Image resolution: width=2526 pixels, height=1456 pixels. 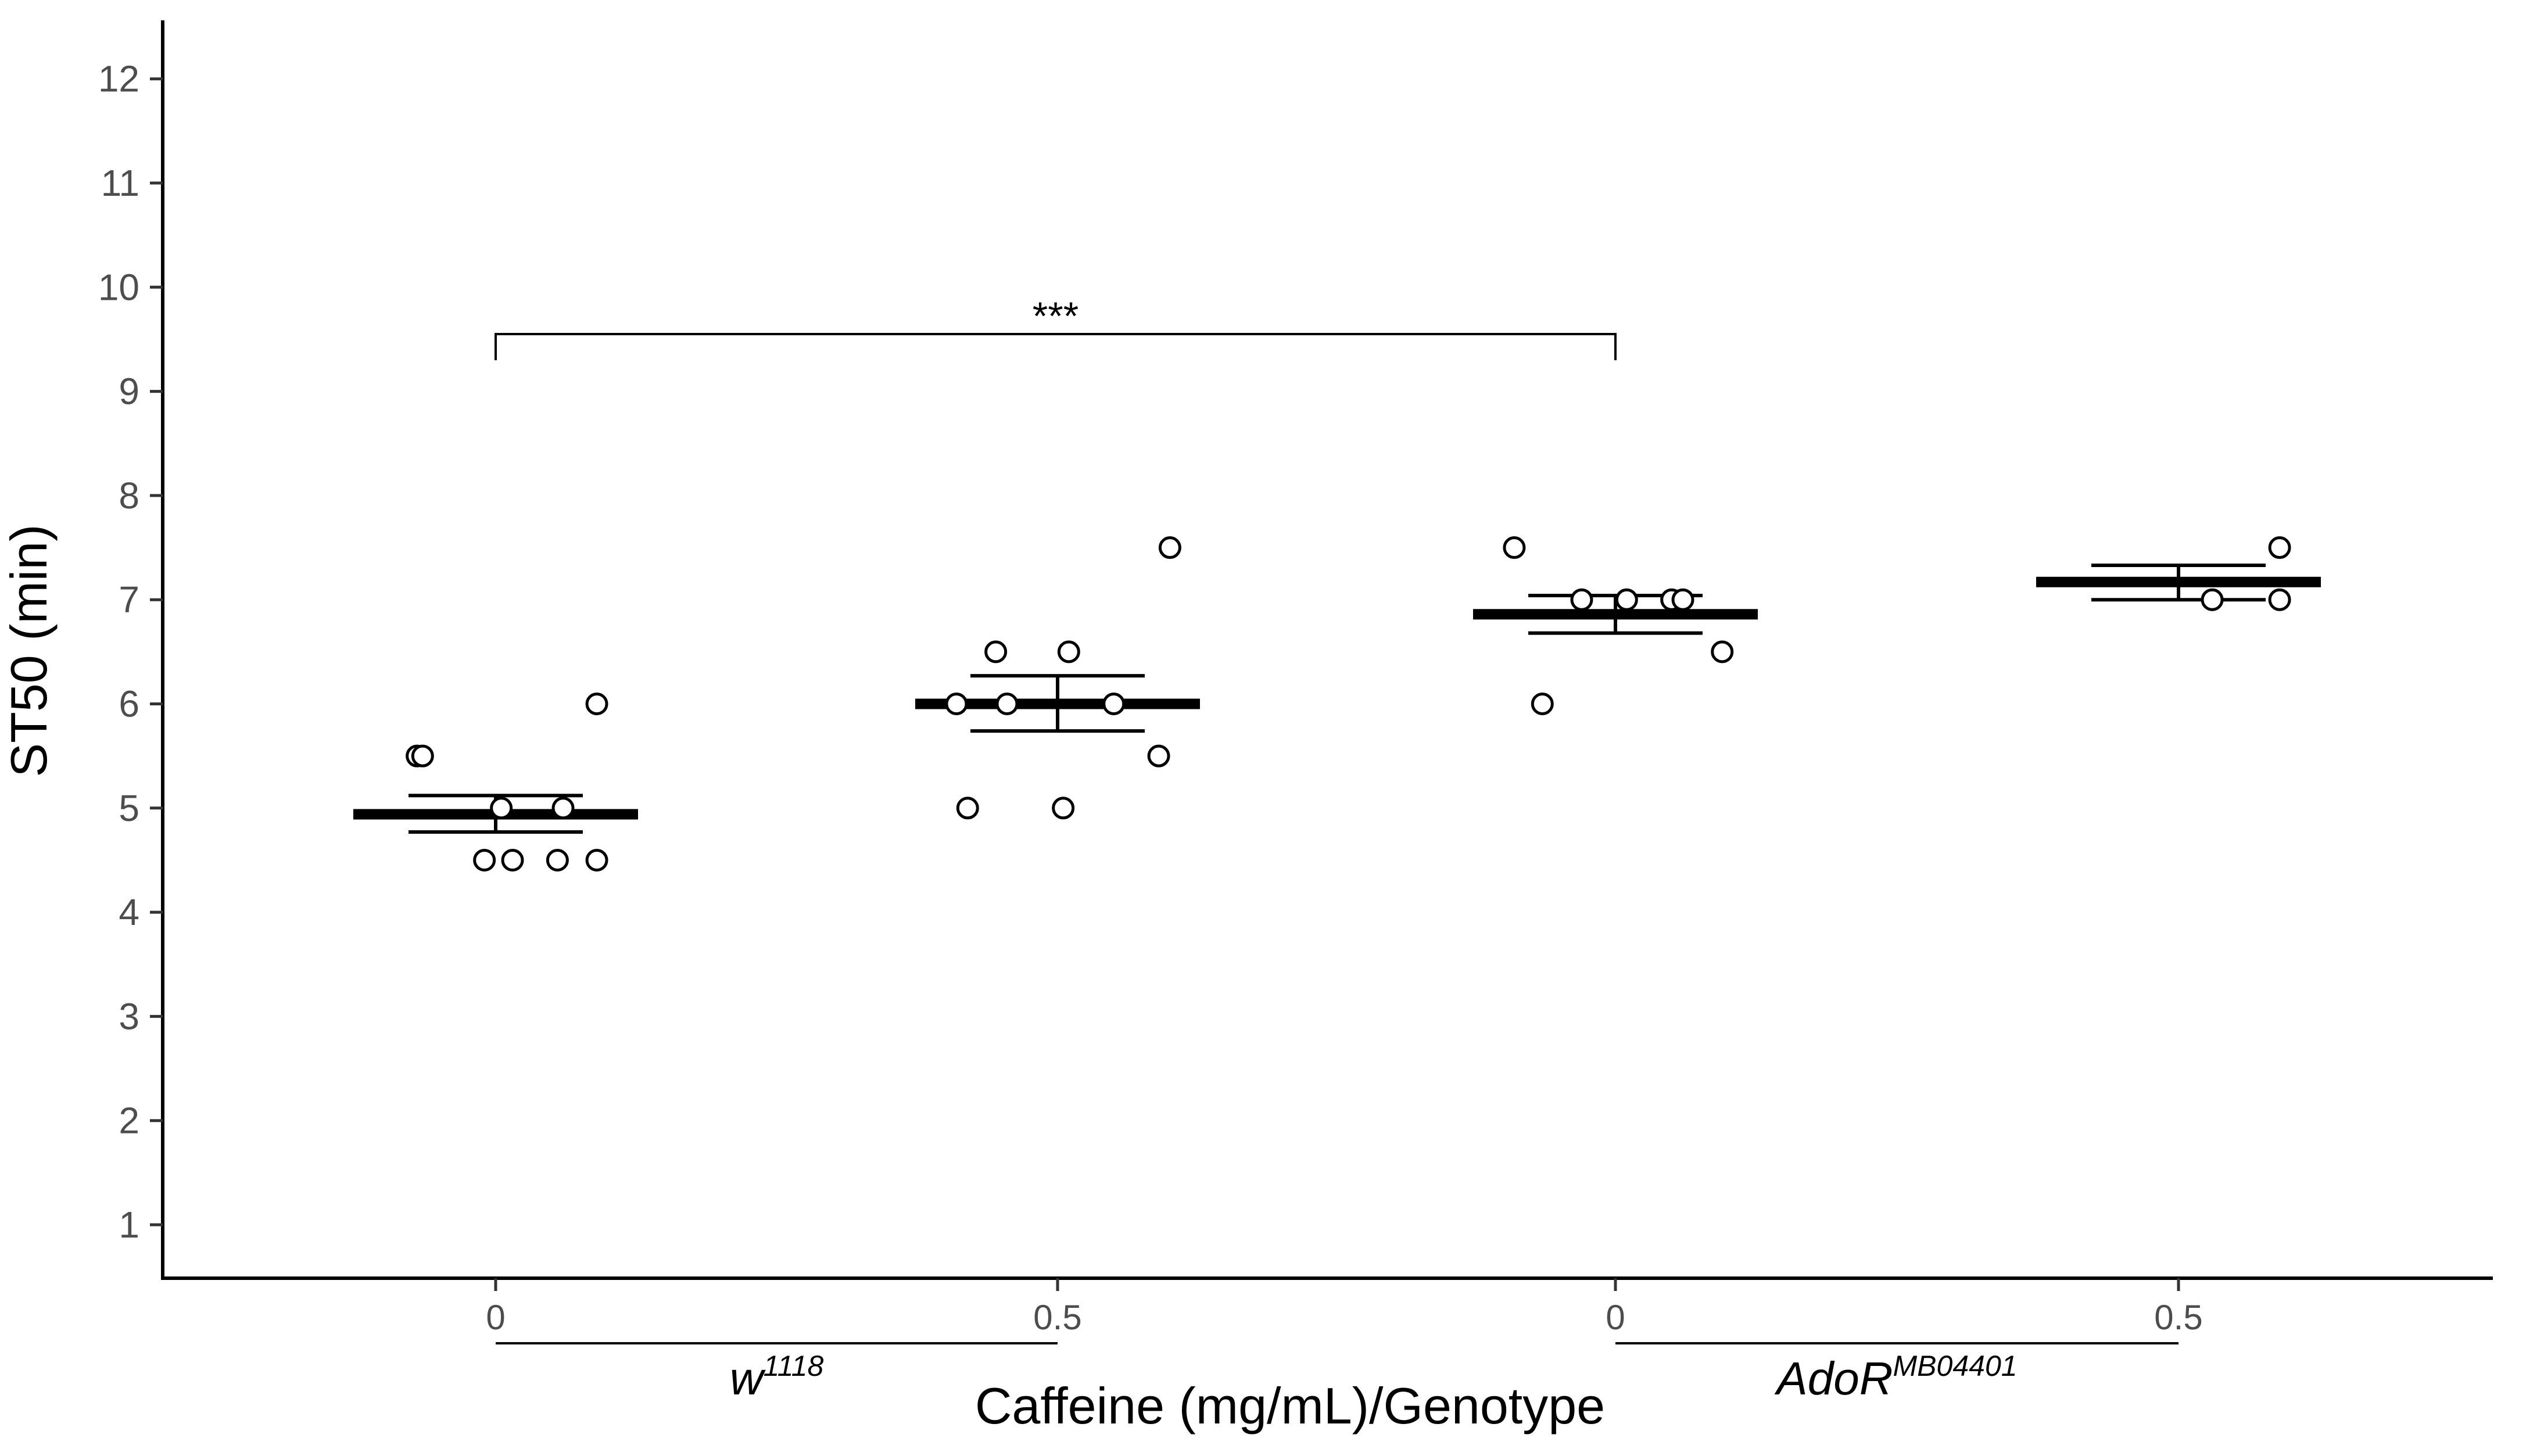 What do you see at coordinates (129, 496) in the screenshot?
I see `y-tick-label: 8` at bounding box center [129, 496].